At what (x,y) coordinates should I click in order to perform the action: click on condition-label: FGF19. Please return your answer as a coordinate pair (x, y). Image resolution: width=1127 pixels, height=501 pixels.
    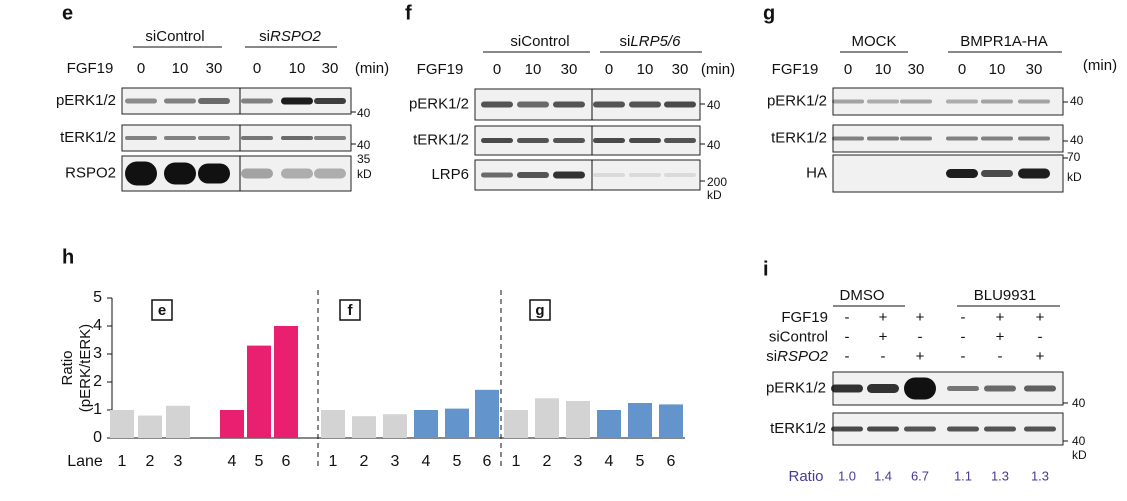
    Looking at the image, I should click on (804, 317).